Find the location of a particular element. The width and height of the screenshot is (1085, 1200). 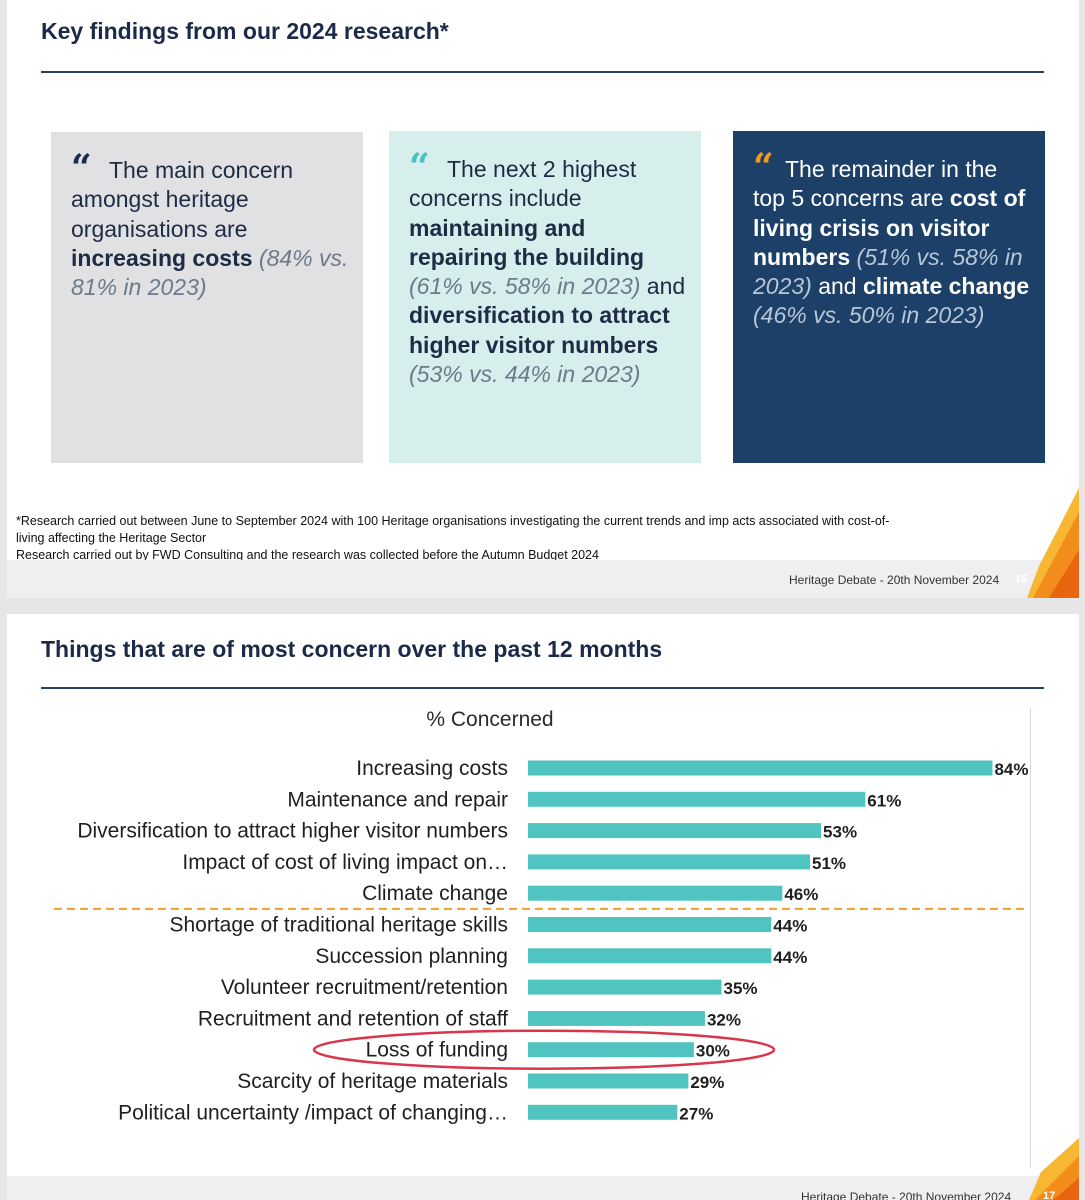

chart-frame-edge is located at coordinates (1030, 938).